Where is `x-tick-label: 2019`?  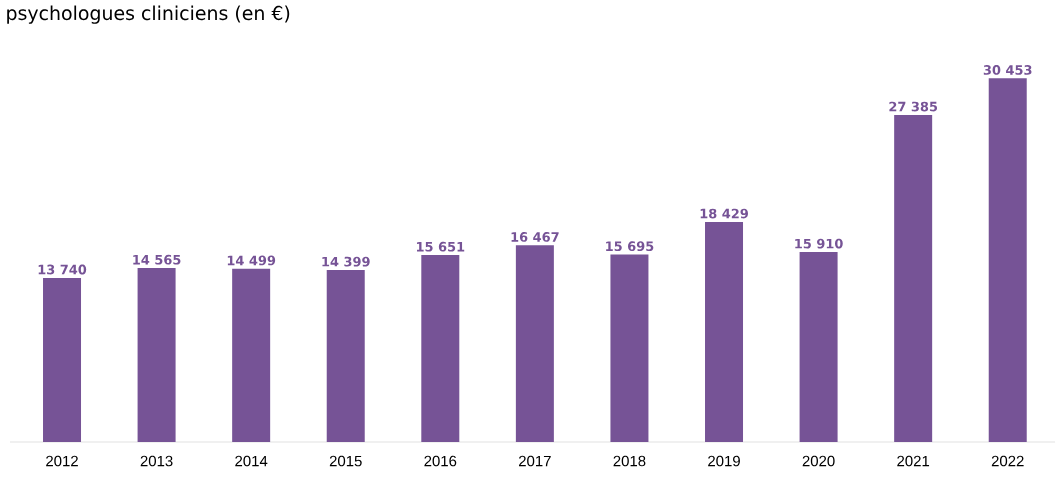 x-tick-label: 2019 is located at coordinates (724, 461).